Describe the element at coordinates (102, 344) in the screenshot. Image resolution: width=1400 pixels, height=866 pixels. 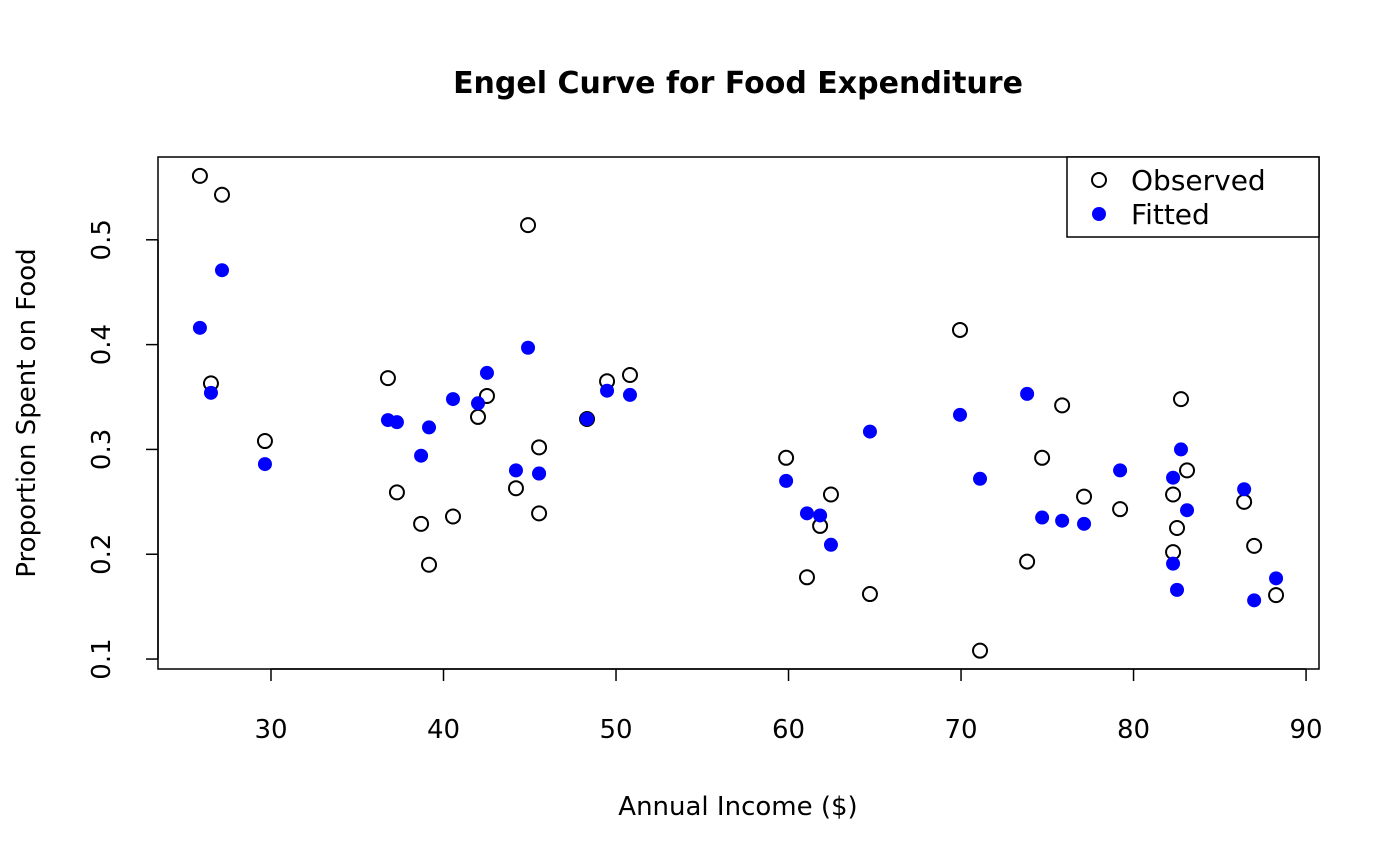
I see `y-tick-label: 0.4` at that location.